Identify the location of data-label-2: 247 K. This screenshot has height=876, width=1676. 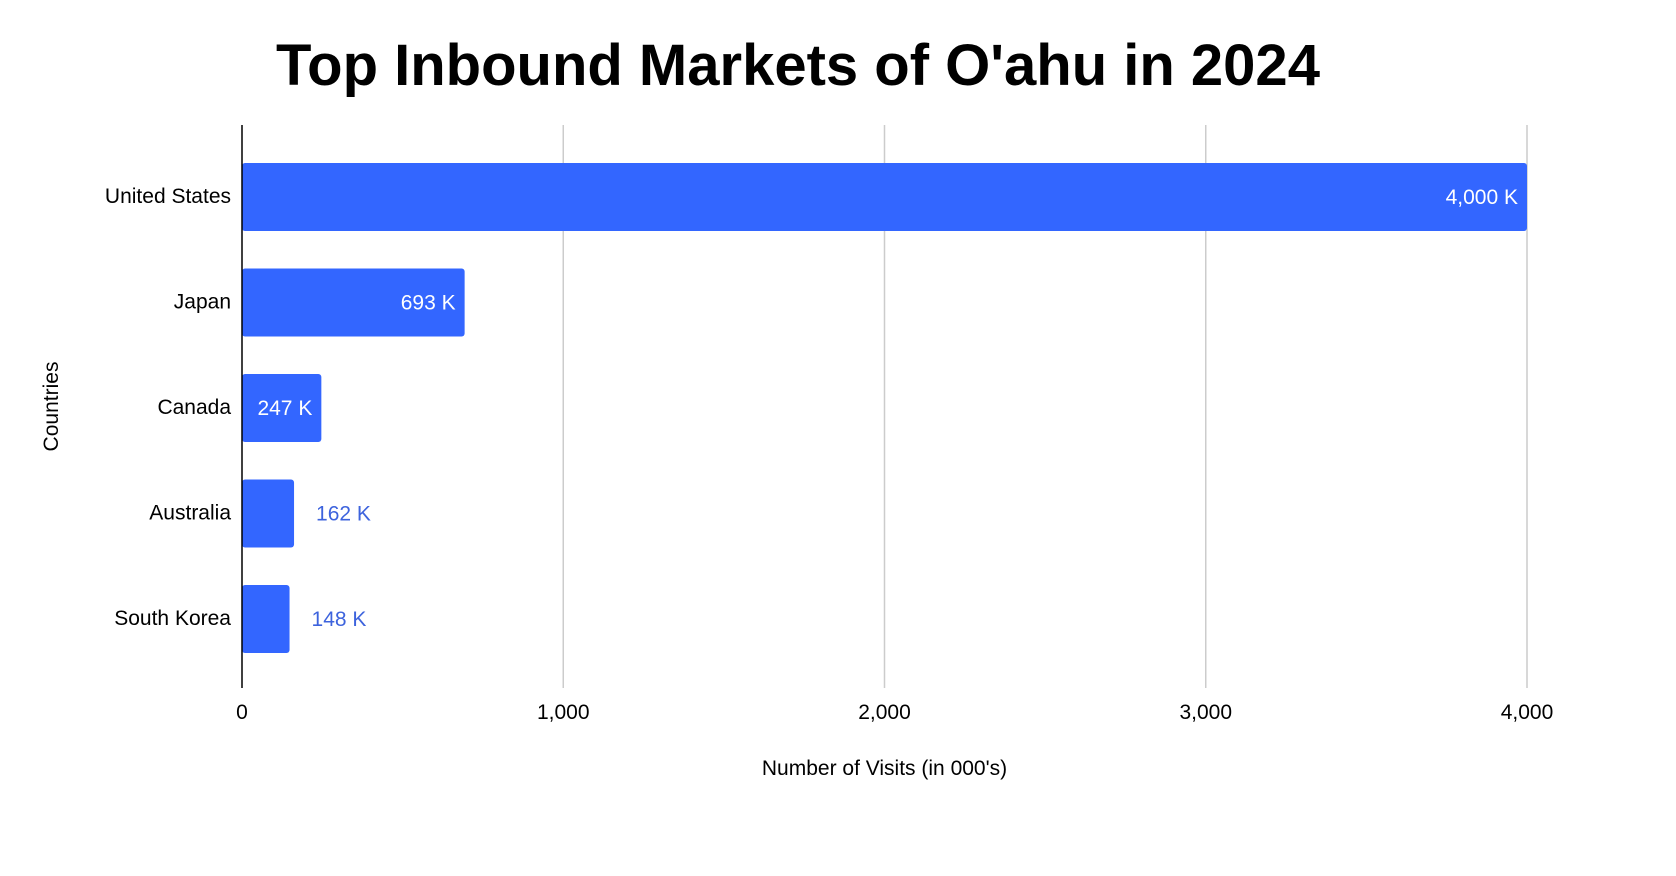
(284, 408).